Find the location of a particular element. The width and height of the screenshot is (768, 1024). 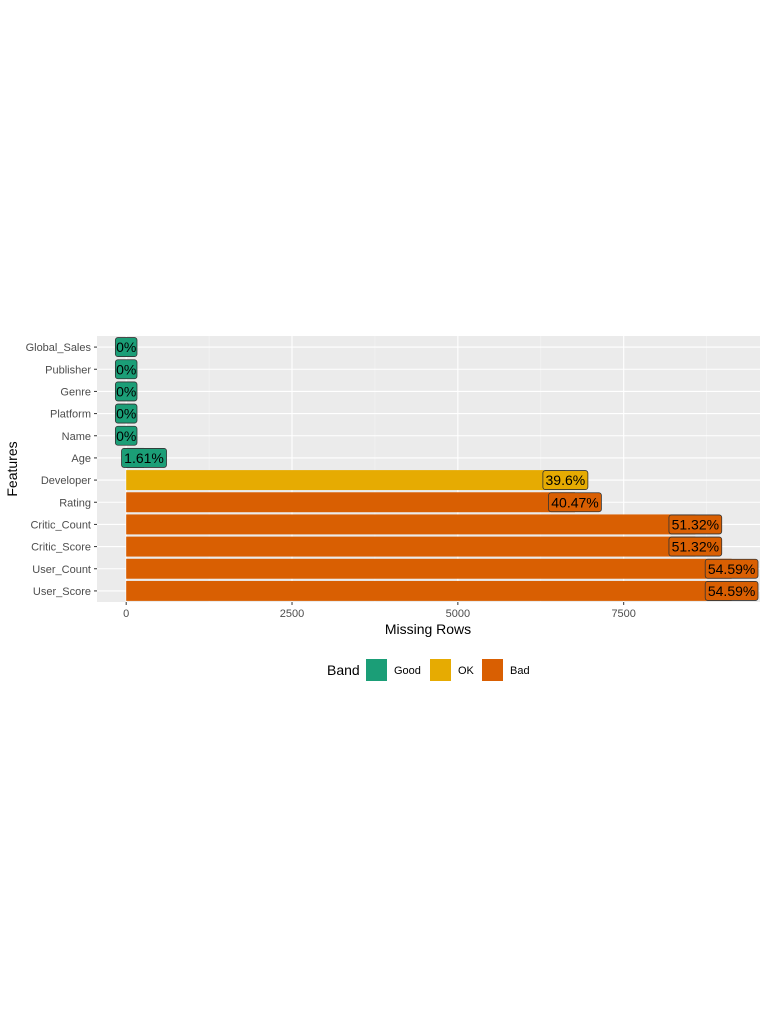

x-tick-label: 7500 is located at coordinates (623, 614).